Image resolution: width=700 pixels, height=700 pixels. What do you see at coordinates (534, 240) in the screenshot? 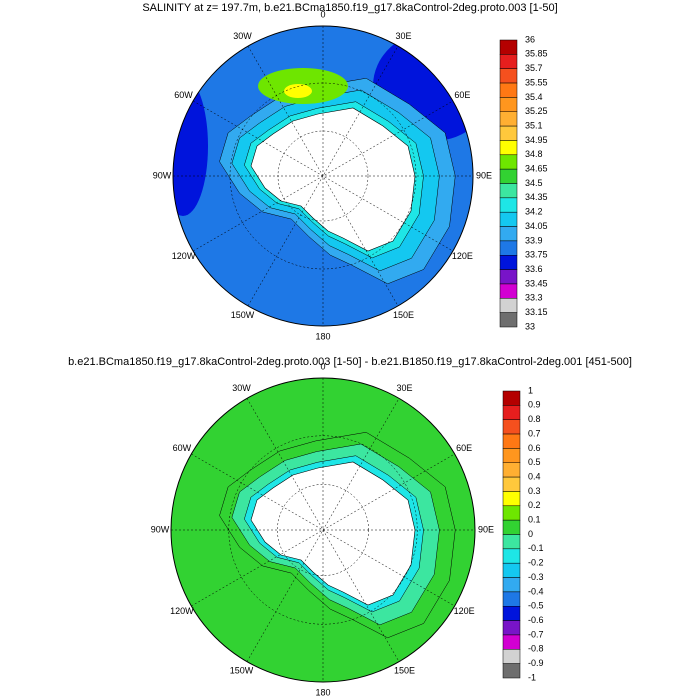
I see `colorbar-label: 33.9` at bounding box center [534, 240].